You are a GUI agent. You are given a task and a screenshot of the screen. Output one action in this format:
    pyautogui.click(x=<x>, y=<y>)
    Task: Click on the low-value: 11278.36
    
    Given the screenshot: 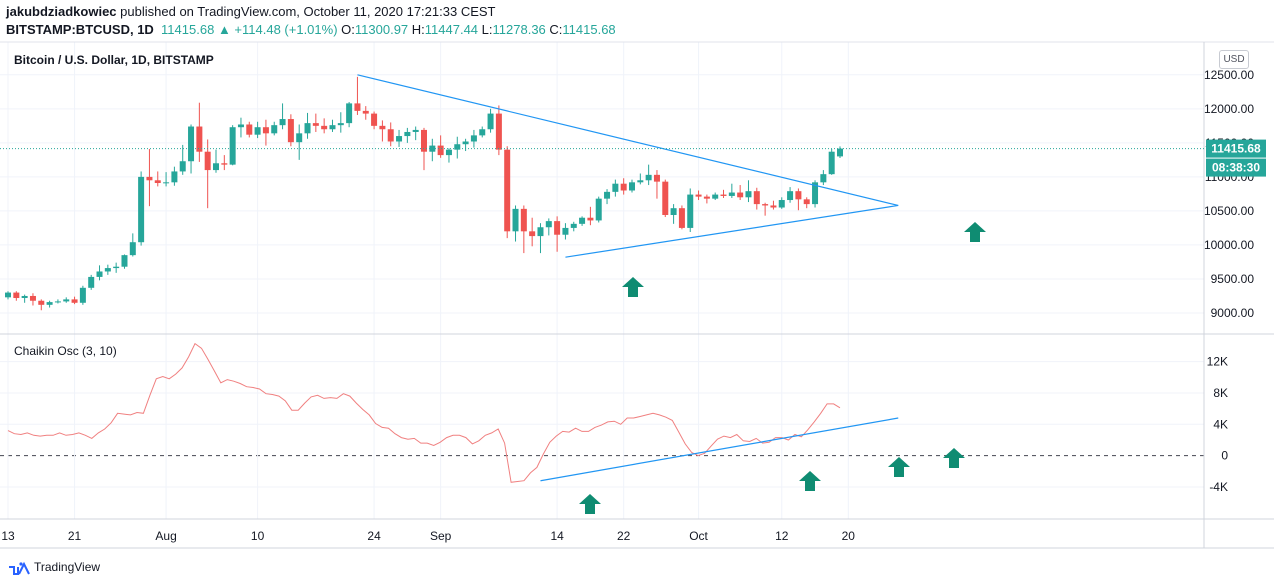 What is the action you would take?
    pyautogui.click(x=519, y=29)
    